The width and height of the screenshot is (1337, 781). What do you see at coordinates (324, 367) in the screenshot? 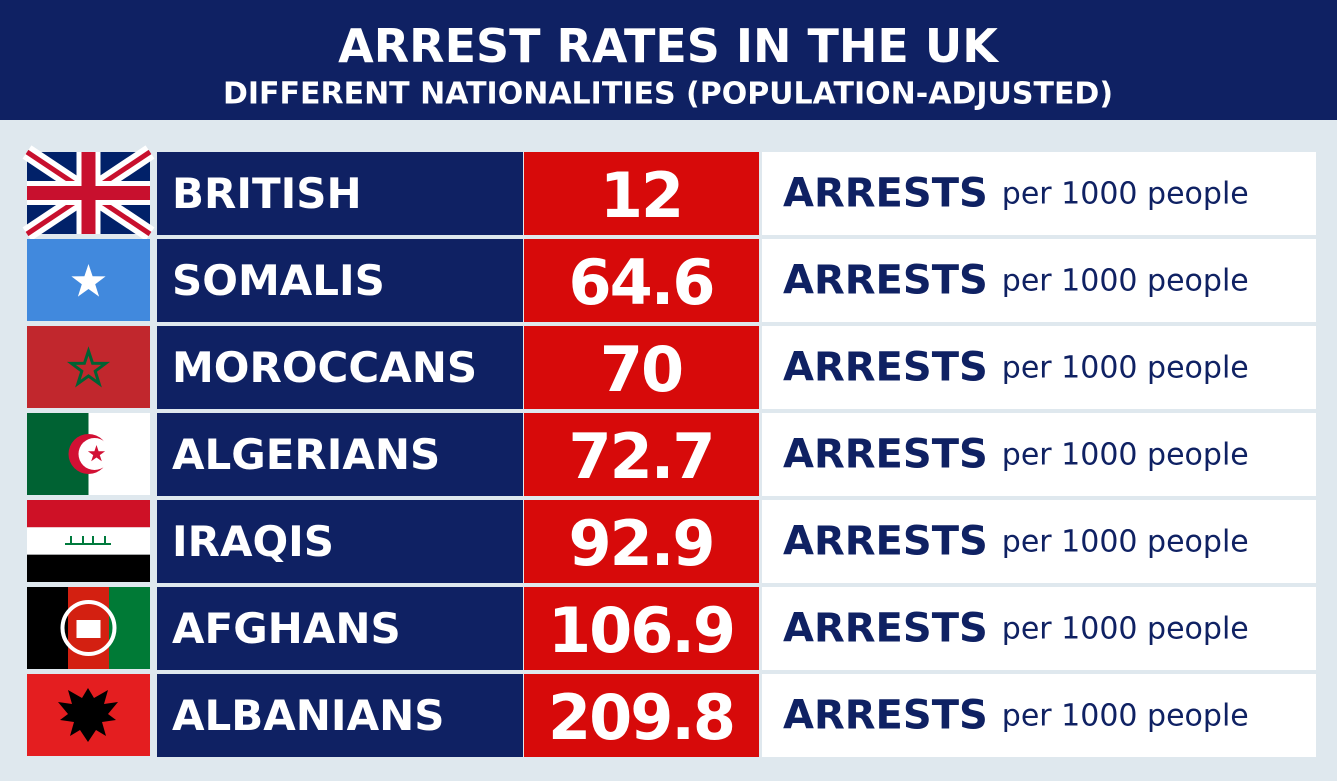
I see `nationality: MOROCCANS` at bounding box center [324, 367].